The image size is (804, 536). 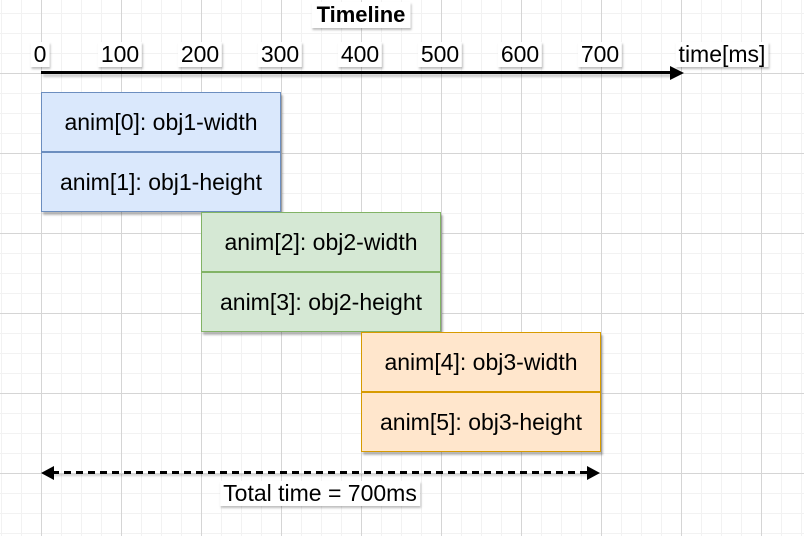 What do you see at coordinates (520, 54) in the screenshot?
I see `axis-tick-label: 600` at bounding box center [520, 54].